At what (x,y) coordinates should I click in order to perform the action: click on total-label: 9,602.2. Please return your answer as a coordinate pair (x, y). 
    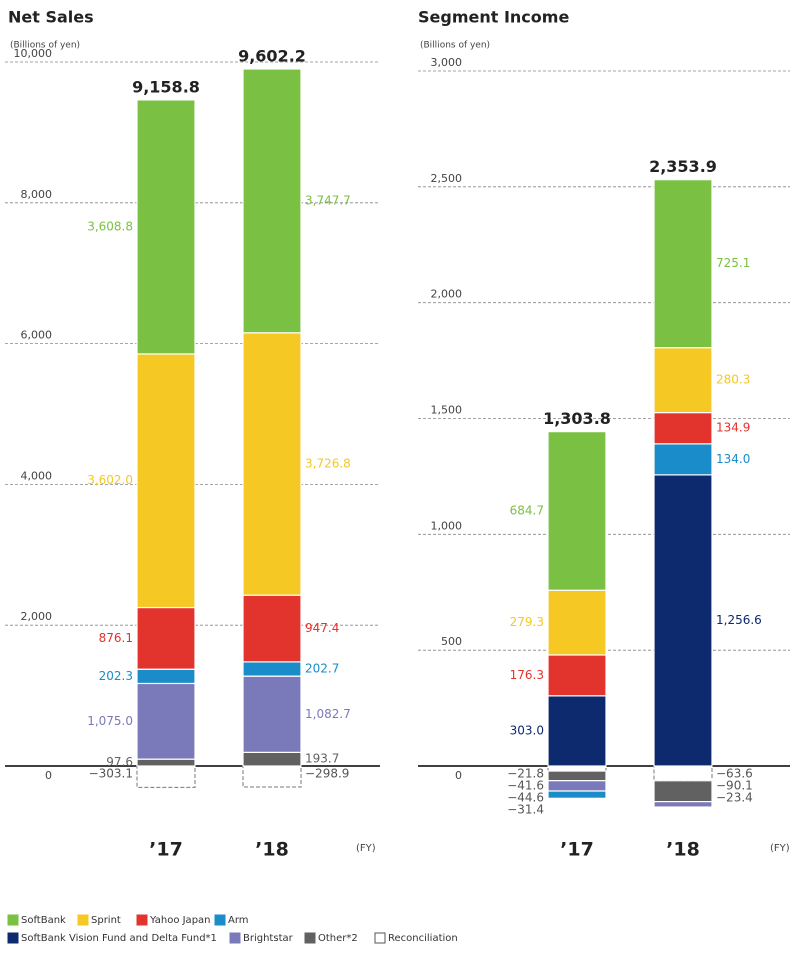
    Looking at the image, I should click on (272, 55).